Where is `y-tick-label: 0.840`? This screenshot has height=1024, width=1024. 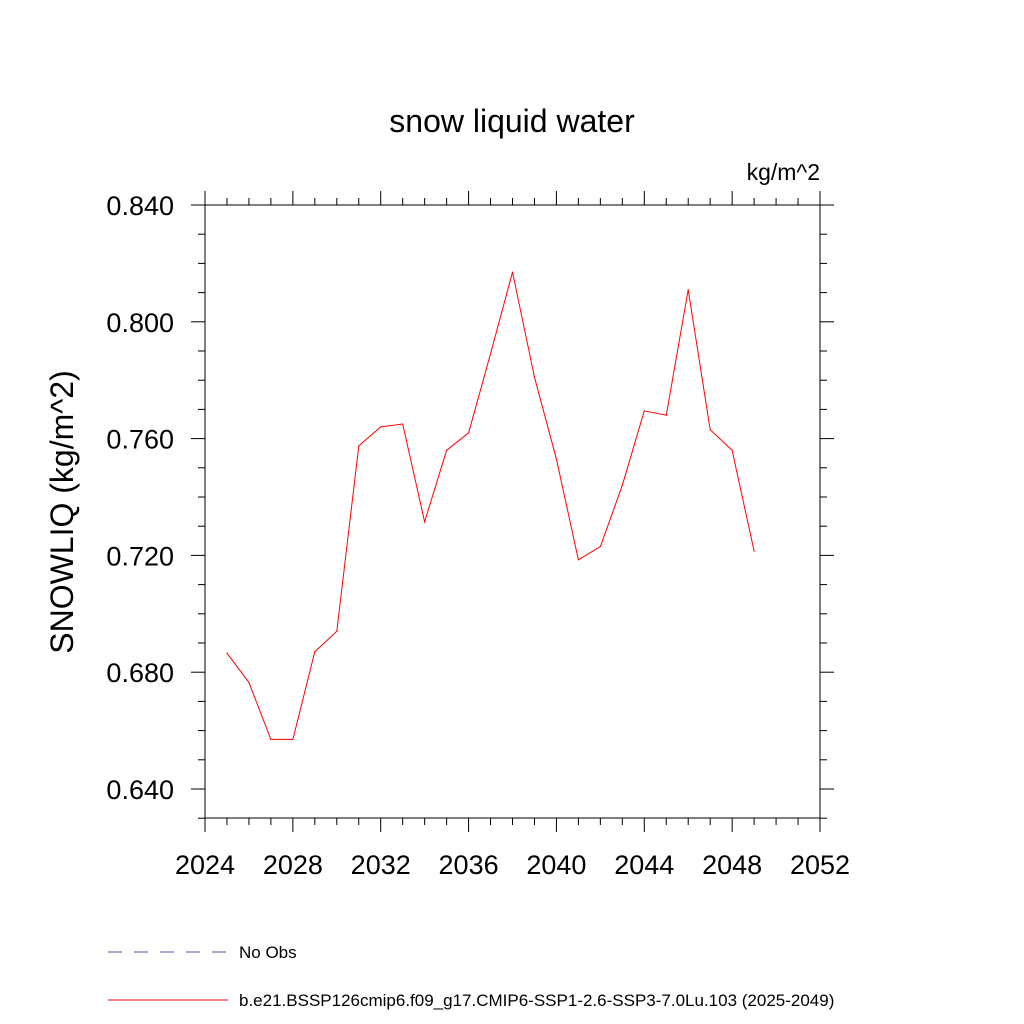 y-tick-label: 0.840 is located at coordinates (140, 206).